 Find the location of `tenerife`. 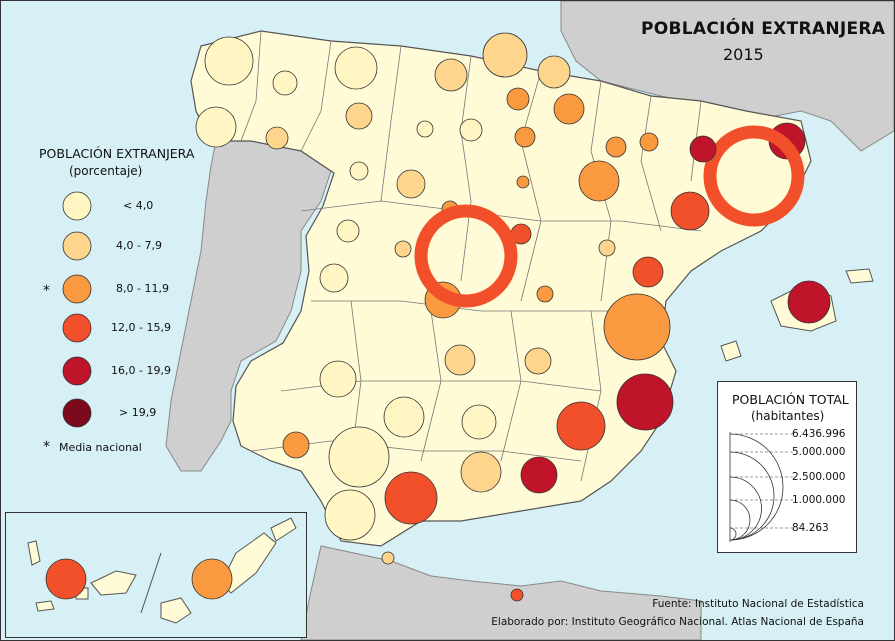

tenerife is located at coordinates (113, 583).